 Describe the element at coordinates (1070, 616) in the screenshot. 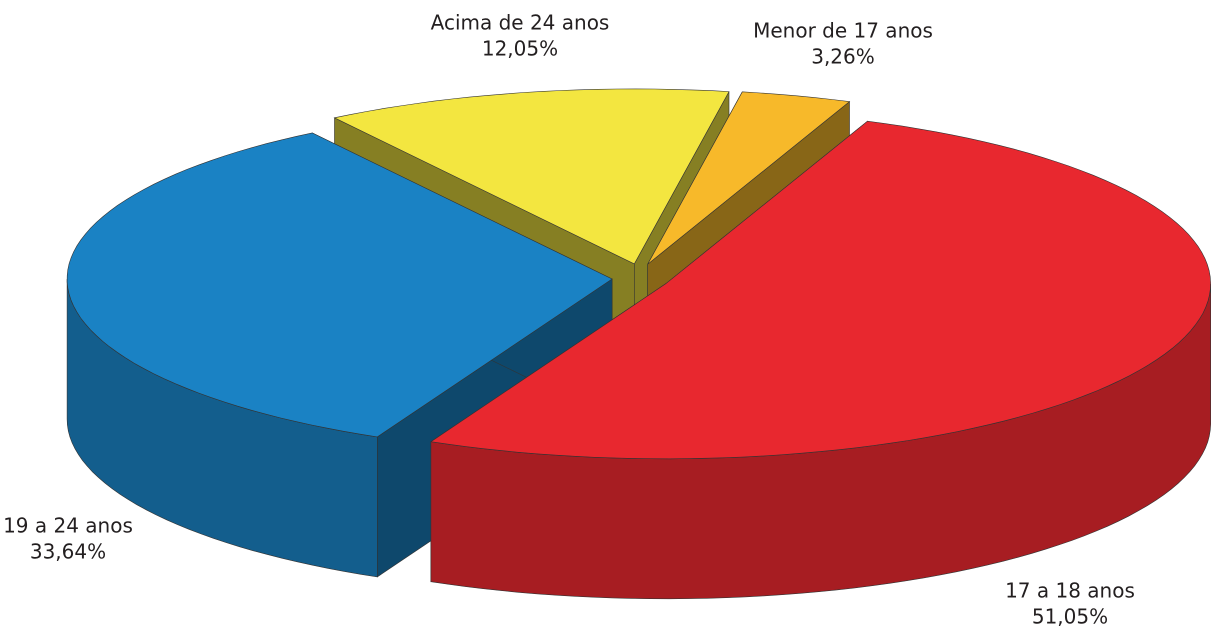

I see `slice-value-label: 51,05%` at that location.